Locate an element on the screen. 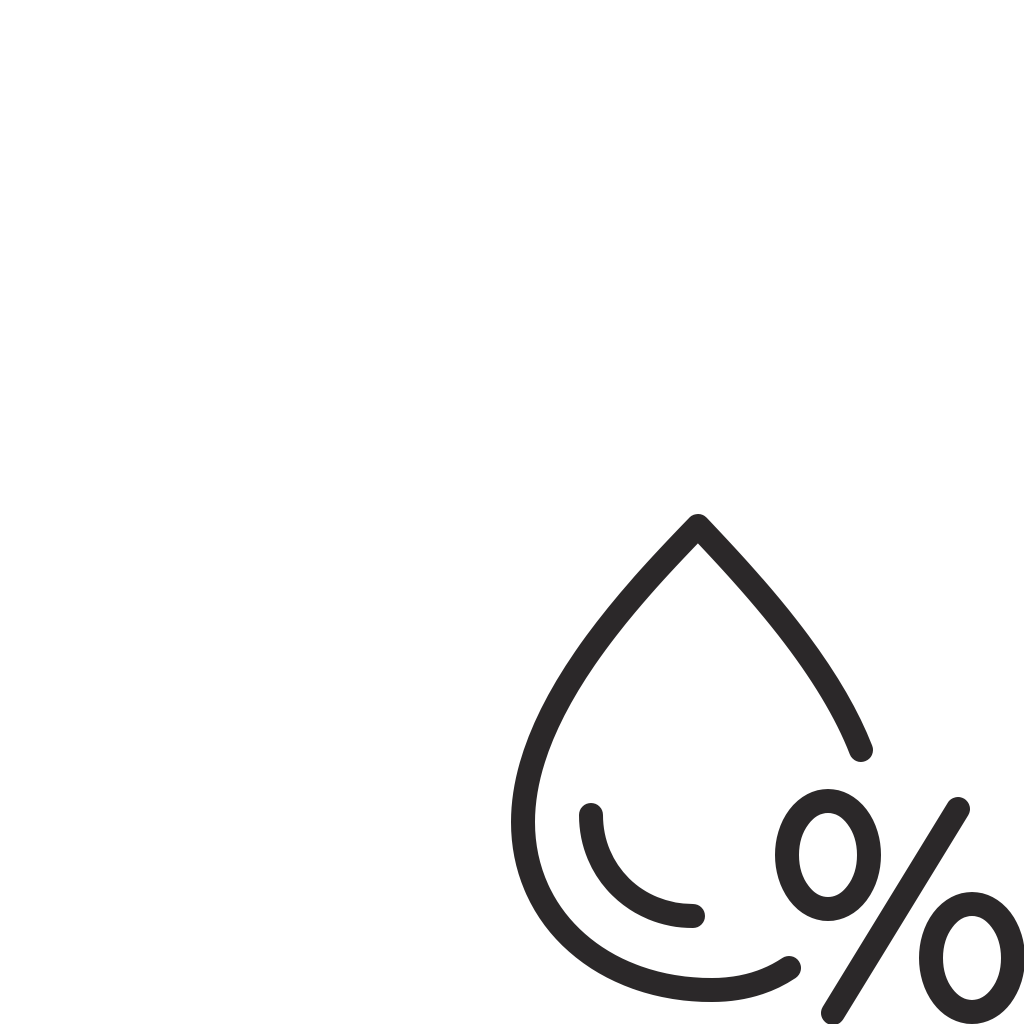  percent-lower-circle is located at coordinates (971, 958).